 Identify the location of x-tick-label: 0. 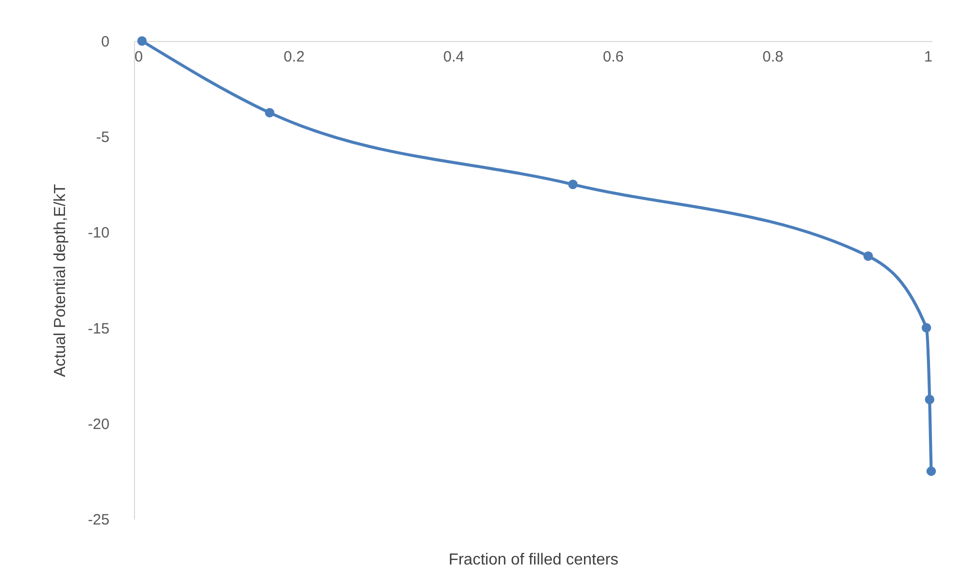
(138, 57).